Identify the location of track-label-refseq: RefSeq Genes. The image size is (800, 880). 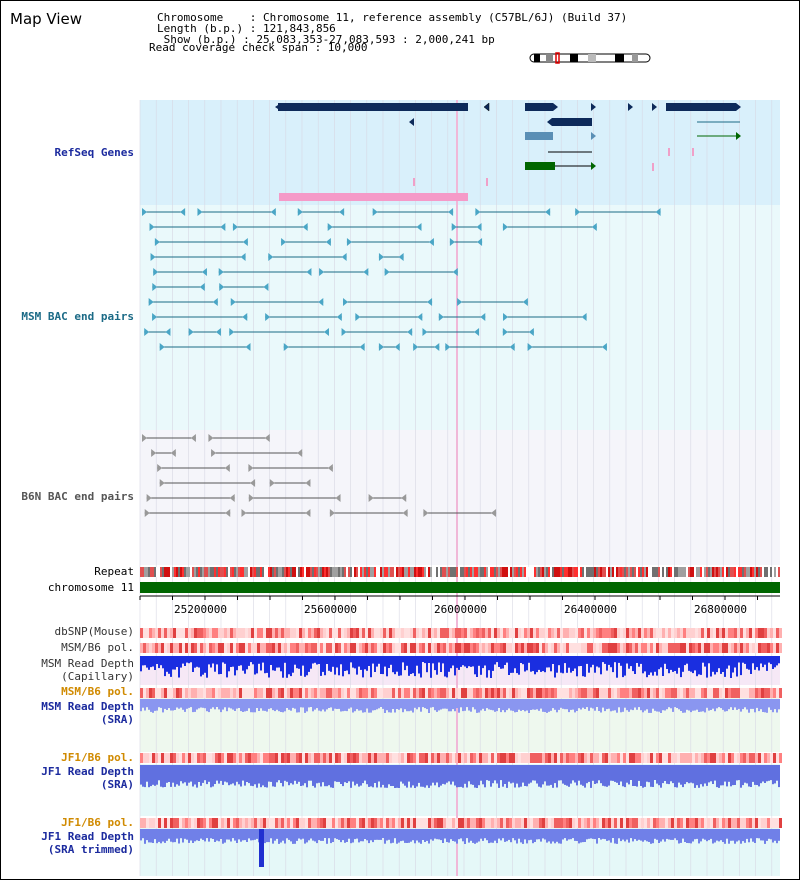
(94, 152).